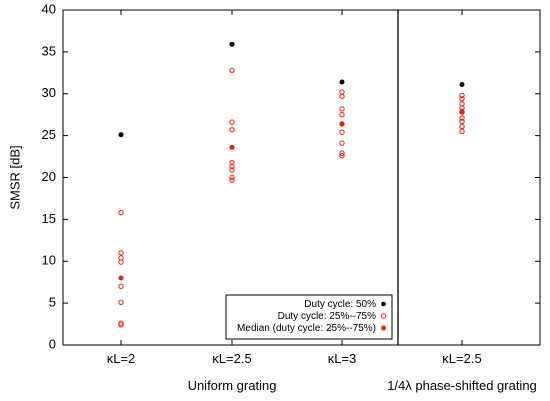 This screenshot has height=401, width=550. What do you see at coordinates (49, 176) in the screenshot?
I see `y-tick-label: 20` at bounding box center [49, 176].